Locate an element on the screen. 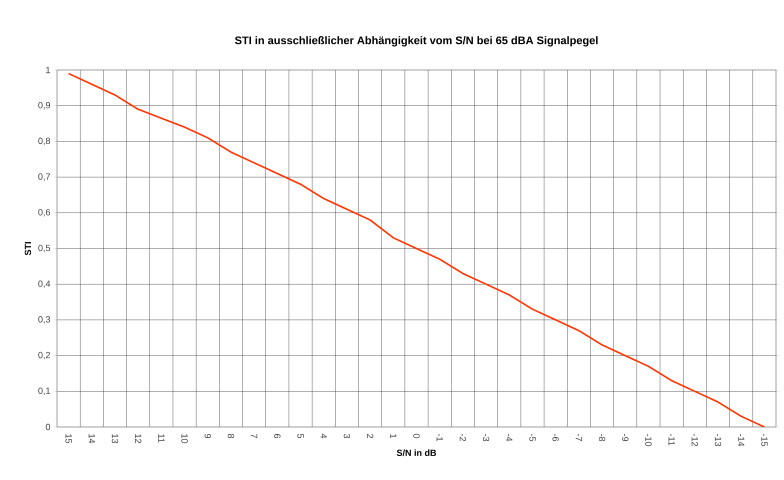 This screenshot has height=480, width=784. y-axis-title: STI is located at coordinates (28, 249).